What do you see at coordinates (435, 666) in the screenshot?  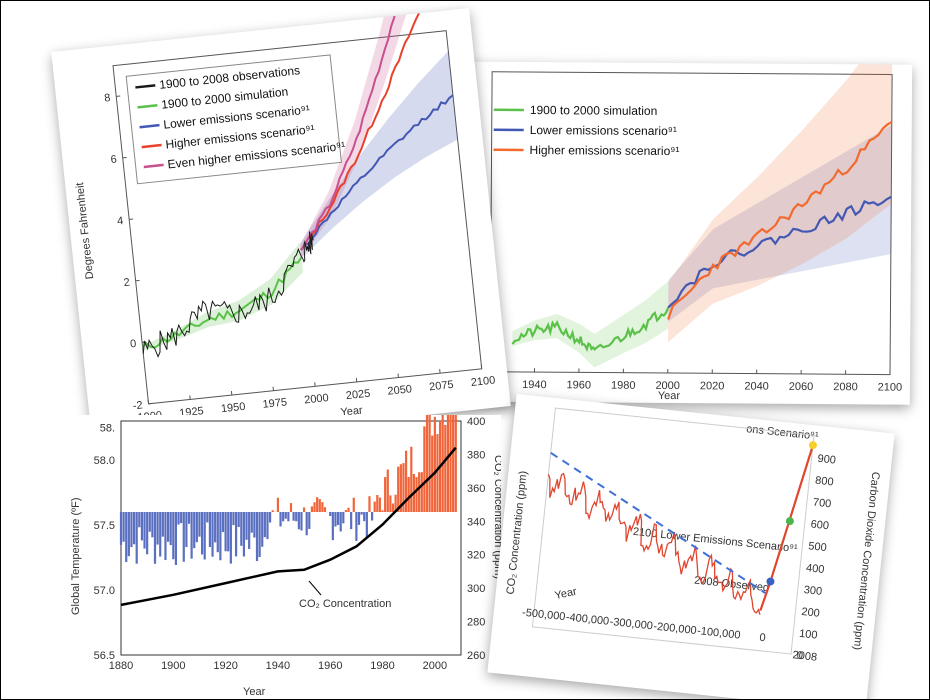 I see `panel-c-x-tick: 2000` at bounding box center [435, 666].